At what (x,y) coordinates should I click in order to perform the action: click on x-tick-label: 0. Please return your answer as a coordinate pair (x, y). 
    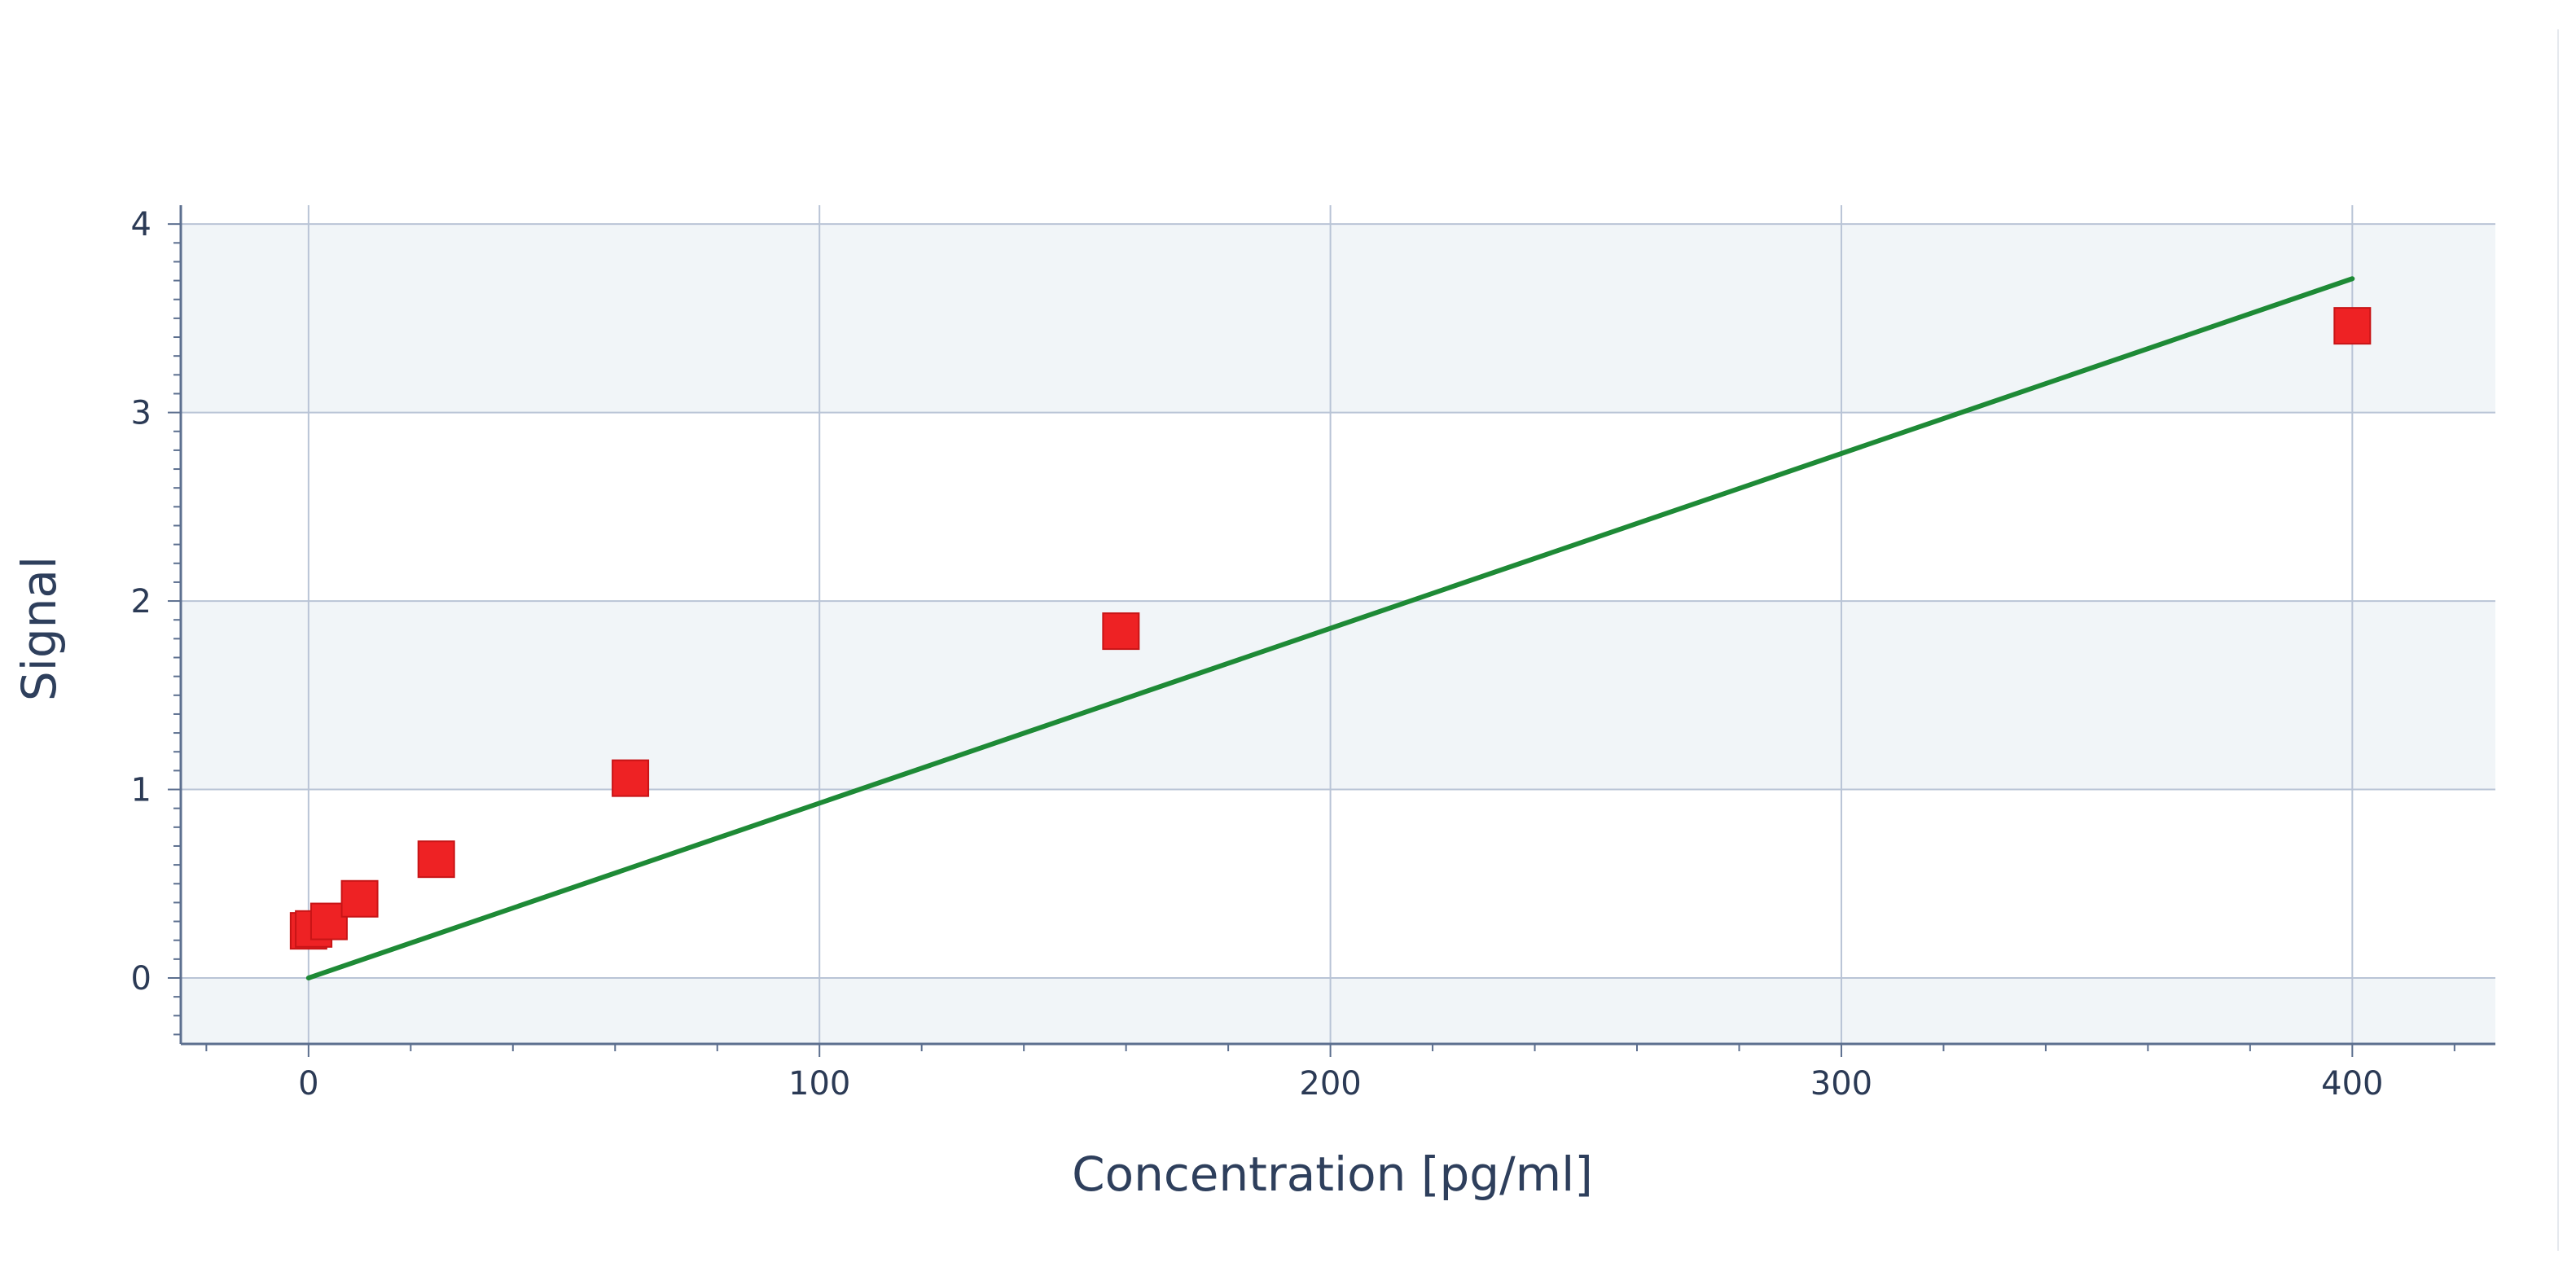
    Looking at the image, I should click on (308, 1084).